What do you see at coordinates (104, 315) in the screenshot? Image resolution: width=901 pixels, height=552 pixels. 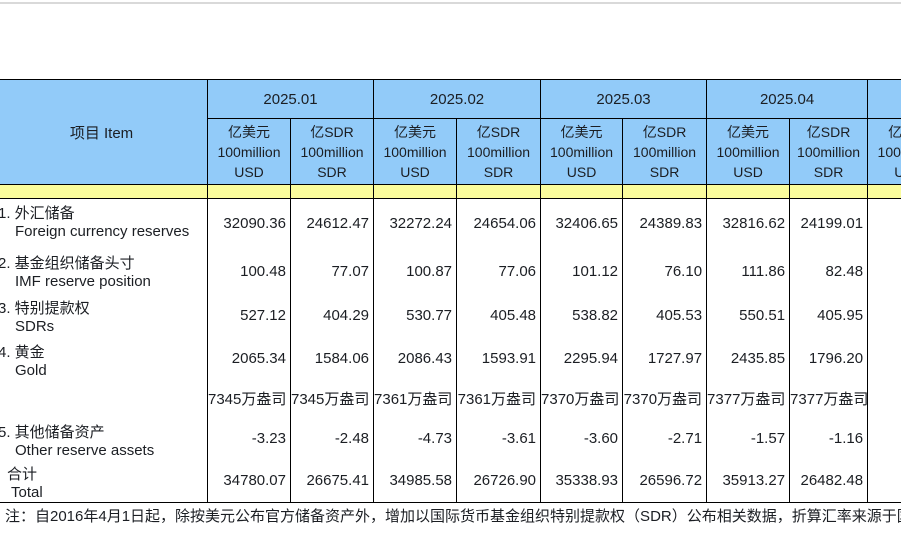 I see `row-label: 3. 特别提款权 SDRs` at bounding box center [104, 315].